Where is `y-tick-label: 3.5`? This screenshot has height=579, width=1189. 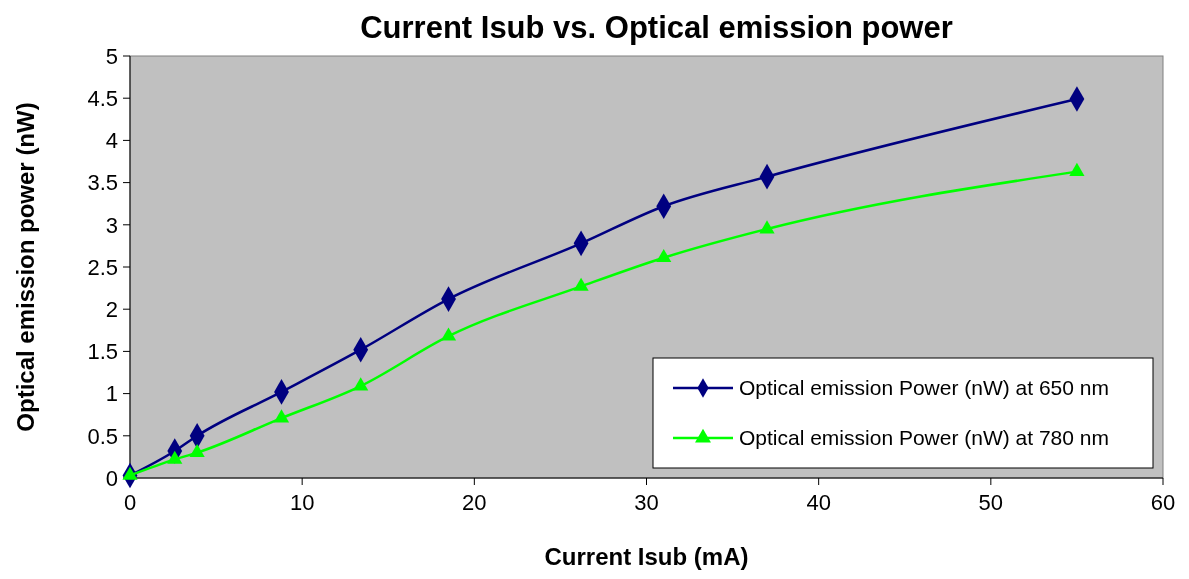
y-tick-label: 3.5 is located at coordinates (102, 183).